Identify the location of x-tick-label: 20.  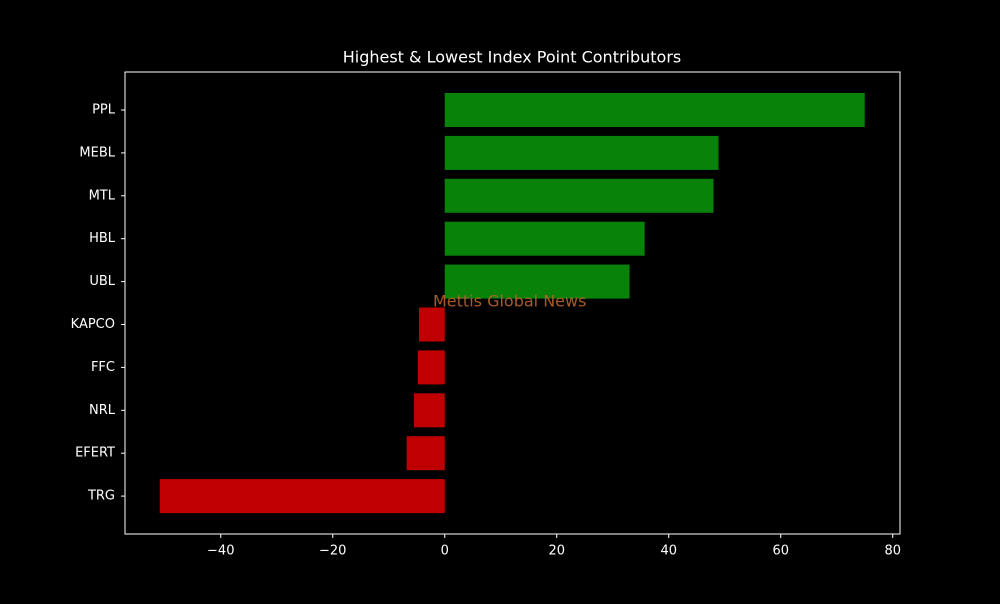
(556, 551).